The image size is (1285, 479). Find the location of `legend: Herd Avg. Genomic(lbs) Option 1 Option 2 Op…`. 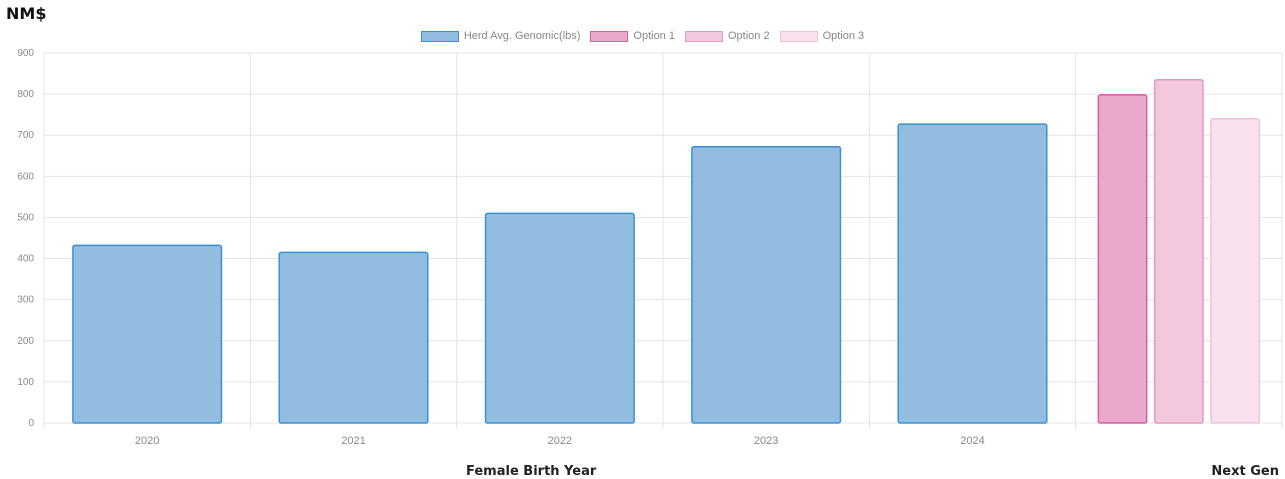

legend: Herd Avg. Genomic(lbs) Option 1 Option 2 Op… is located at coordinates (642, 36).